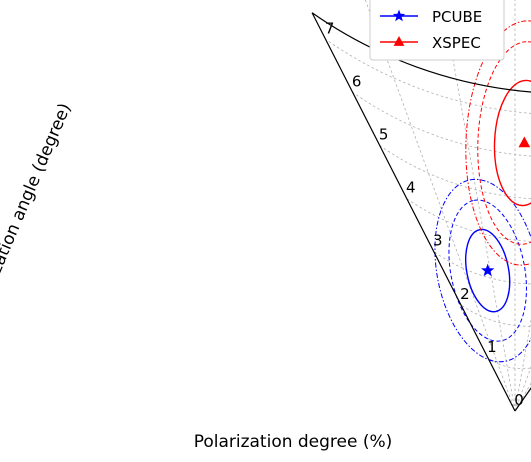  I want to click on legend: PCUBE XSPEC, so click(437, 30).